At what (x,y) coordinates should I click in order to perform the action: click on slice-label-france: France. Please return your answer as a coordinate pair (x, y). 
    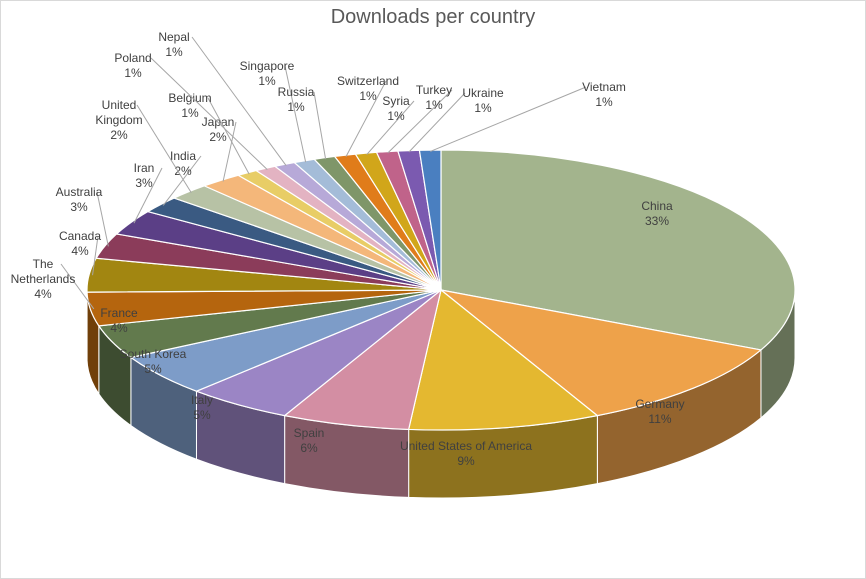
    Looking at the image, I should click on (119, 313).